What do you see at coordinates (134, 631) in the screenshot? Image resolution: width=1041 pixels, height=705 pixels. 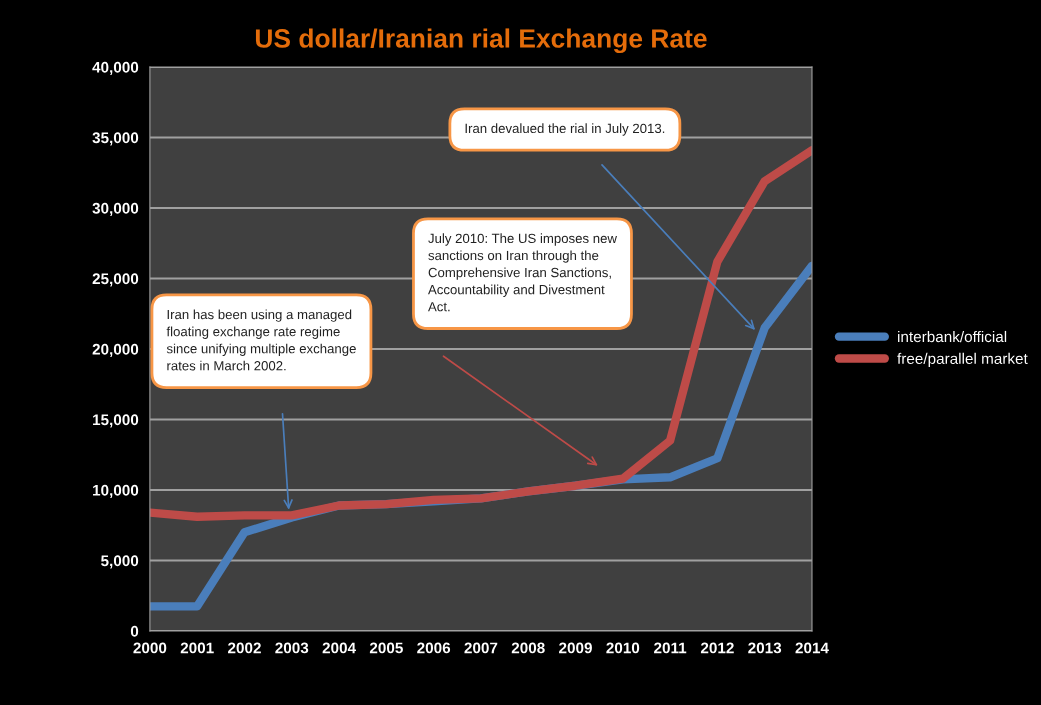 I see `y-tick-label: 0` at bounding box center [134, 631].